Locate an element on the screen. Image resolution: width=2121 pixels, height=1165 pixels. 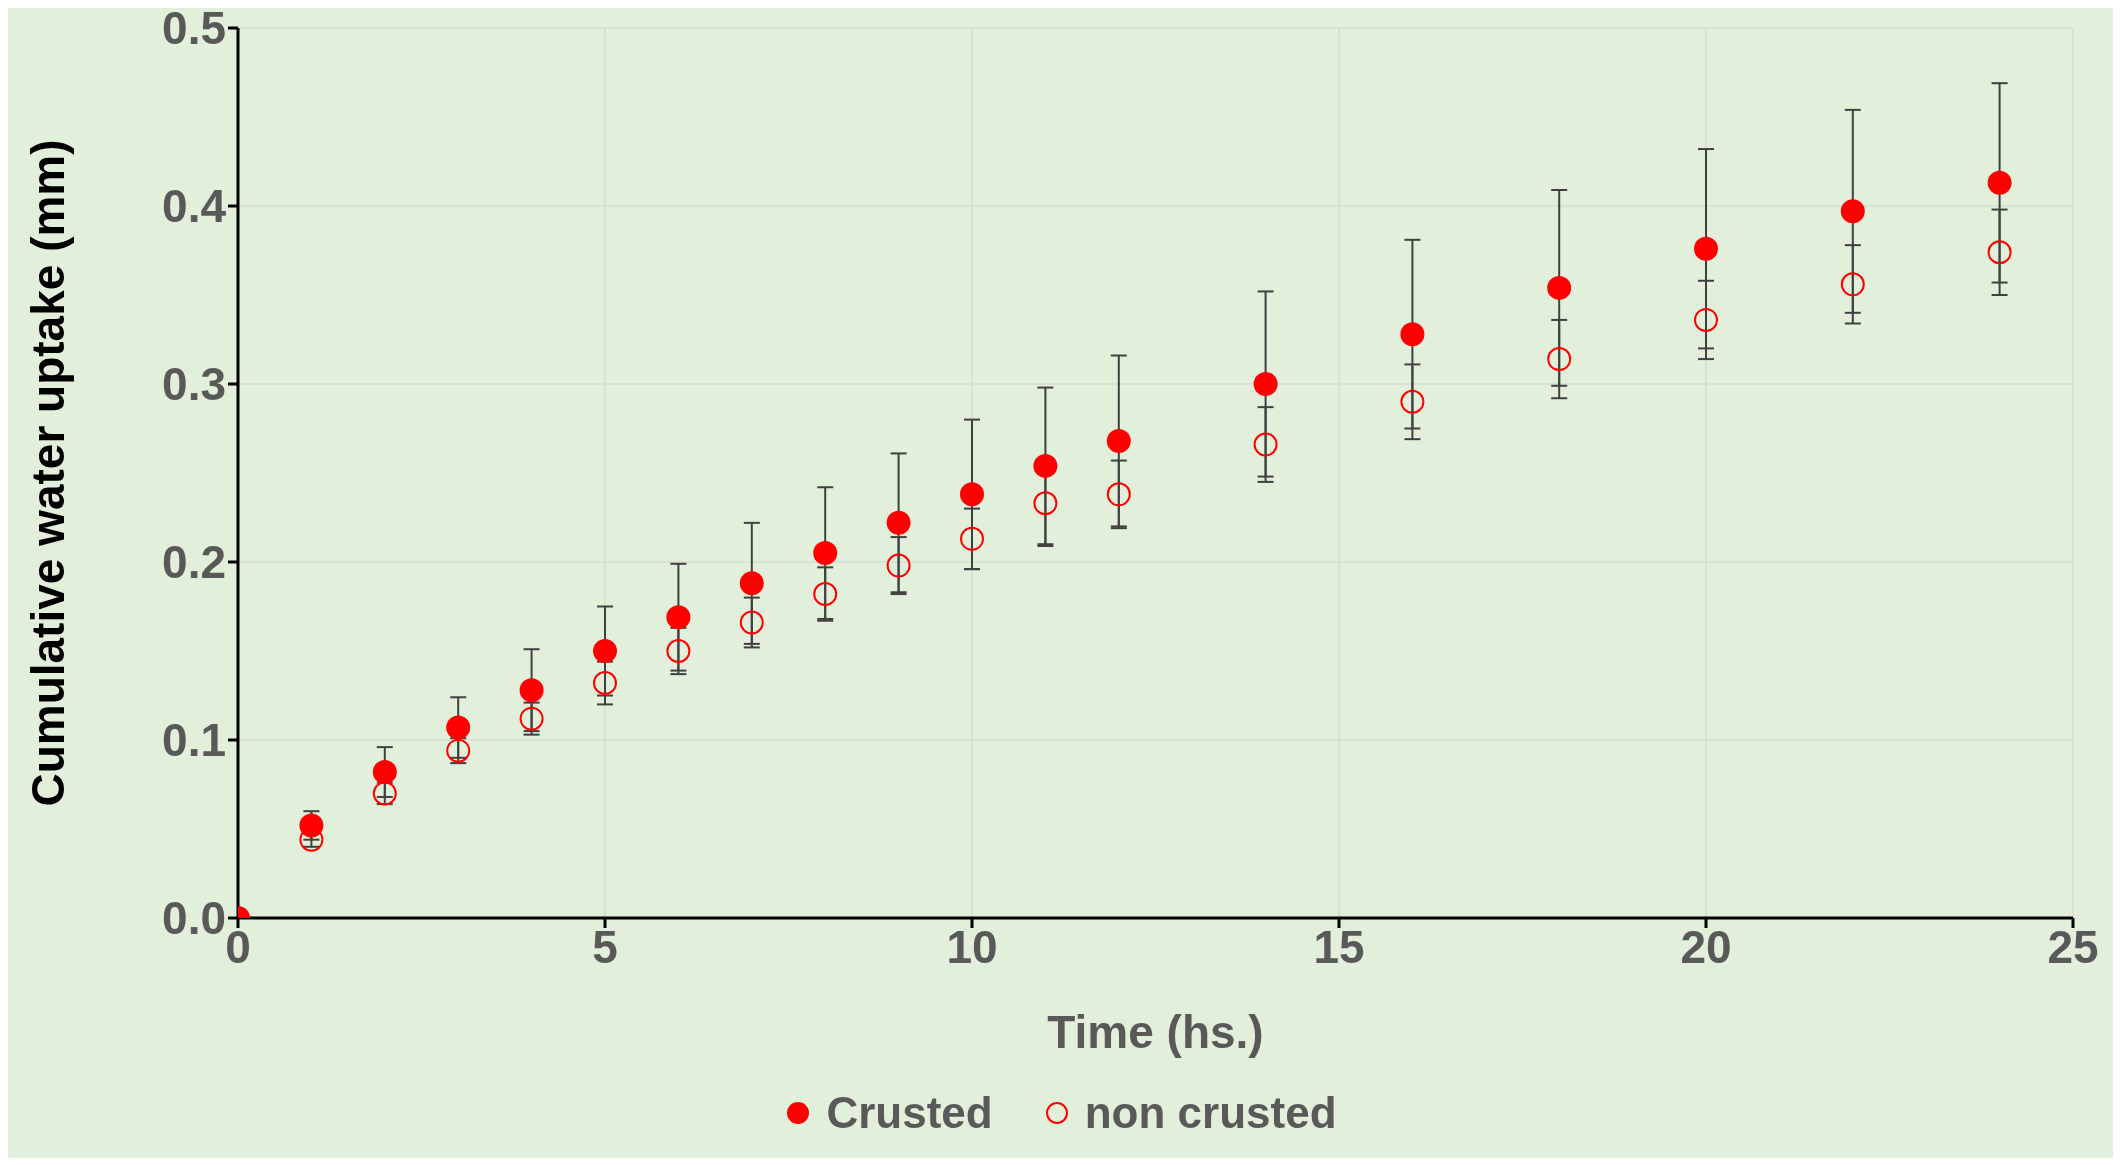
x-tick-label: 20 is located at coordinates (1706, 946).